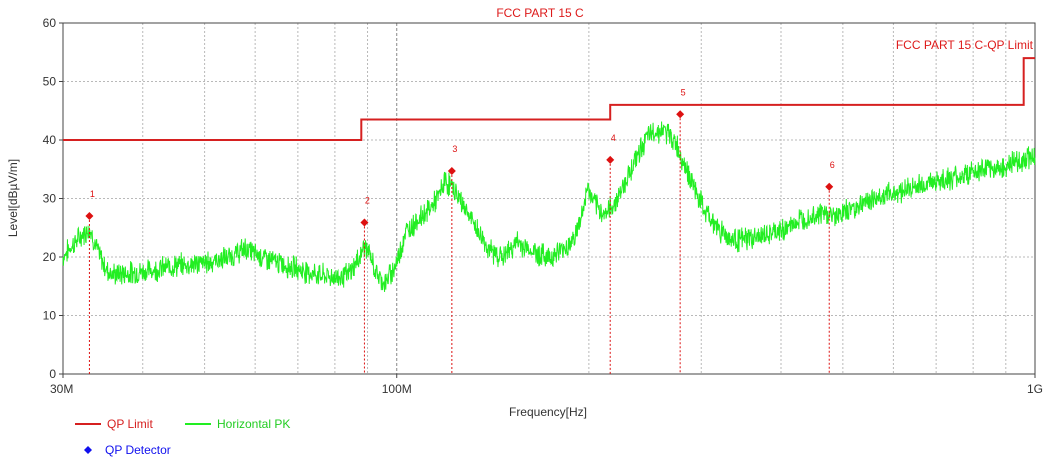 The height and width of the screenshot is (464, 1045). What do you see at coordinates (1035, 389) in the screenshot?
I see `x-tick-label: 1G` at bounding box center [1035, 389].